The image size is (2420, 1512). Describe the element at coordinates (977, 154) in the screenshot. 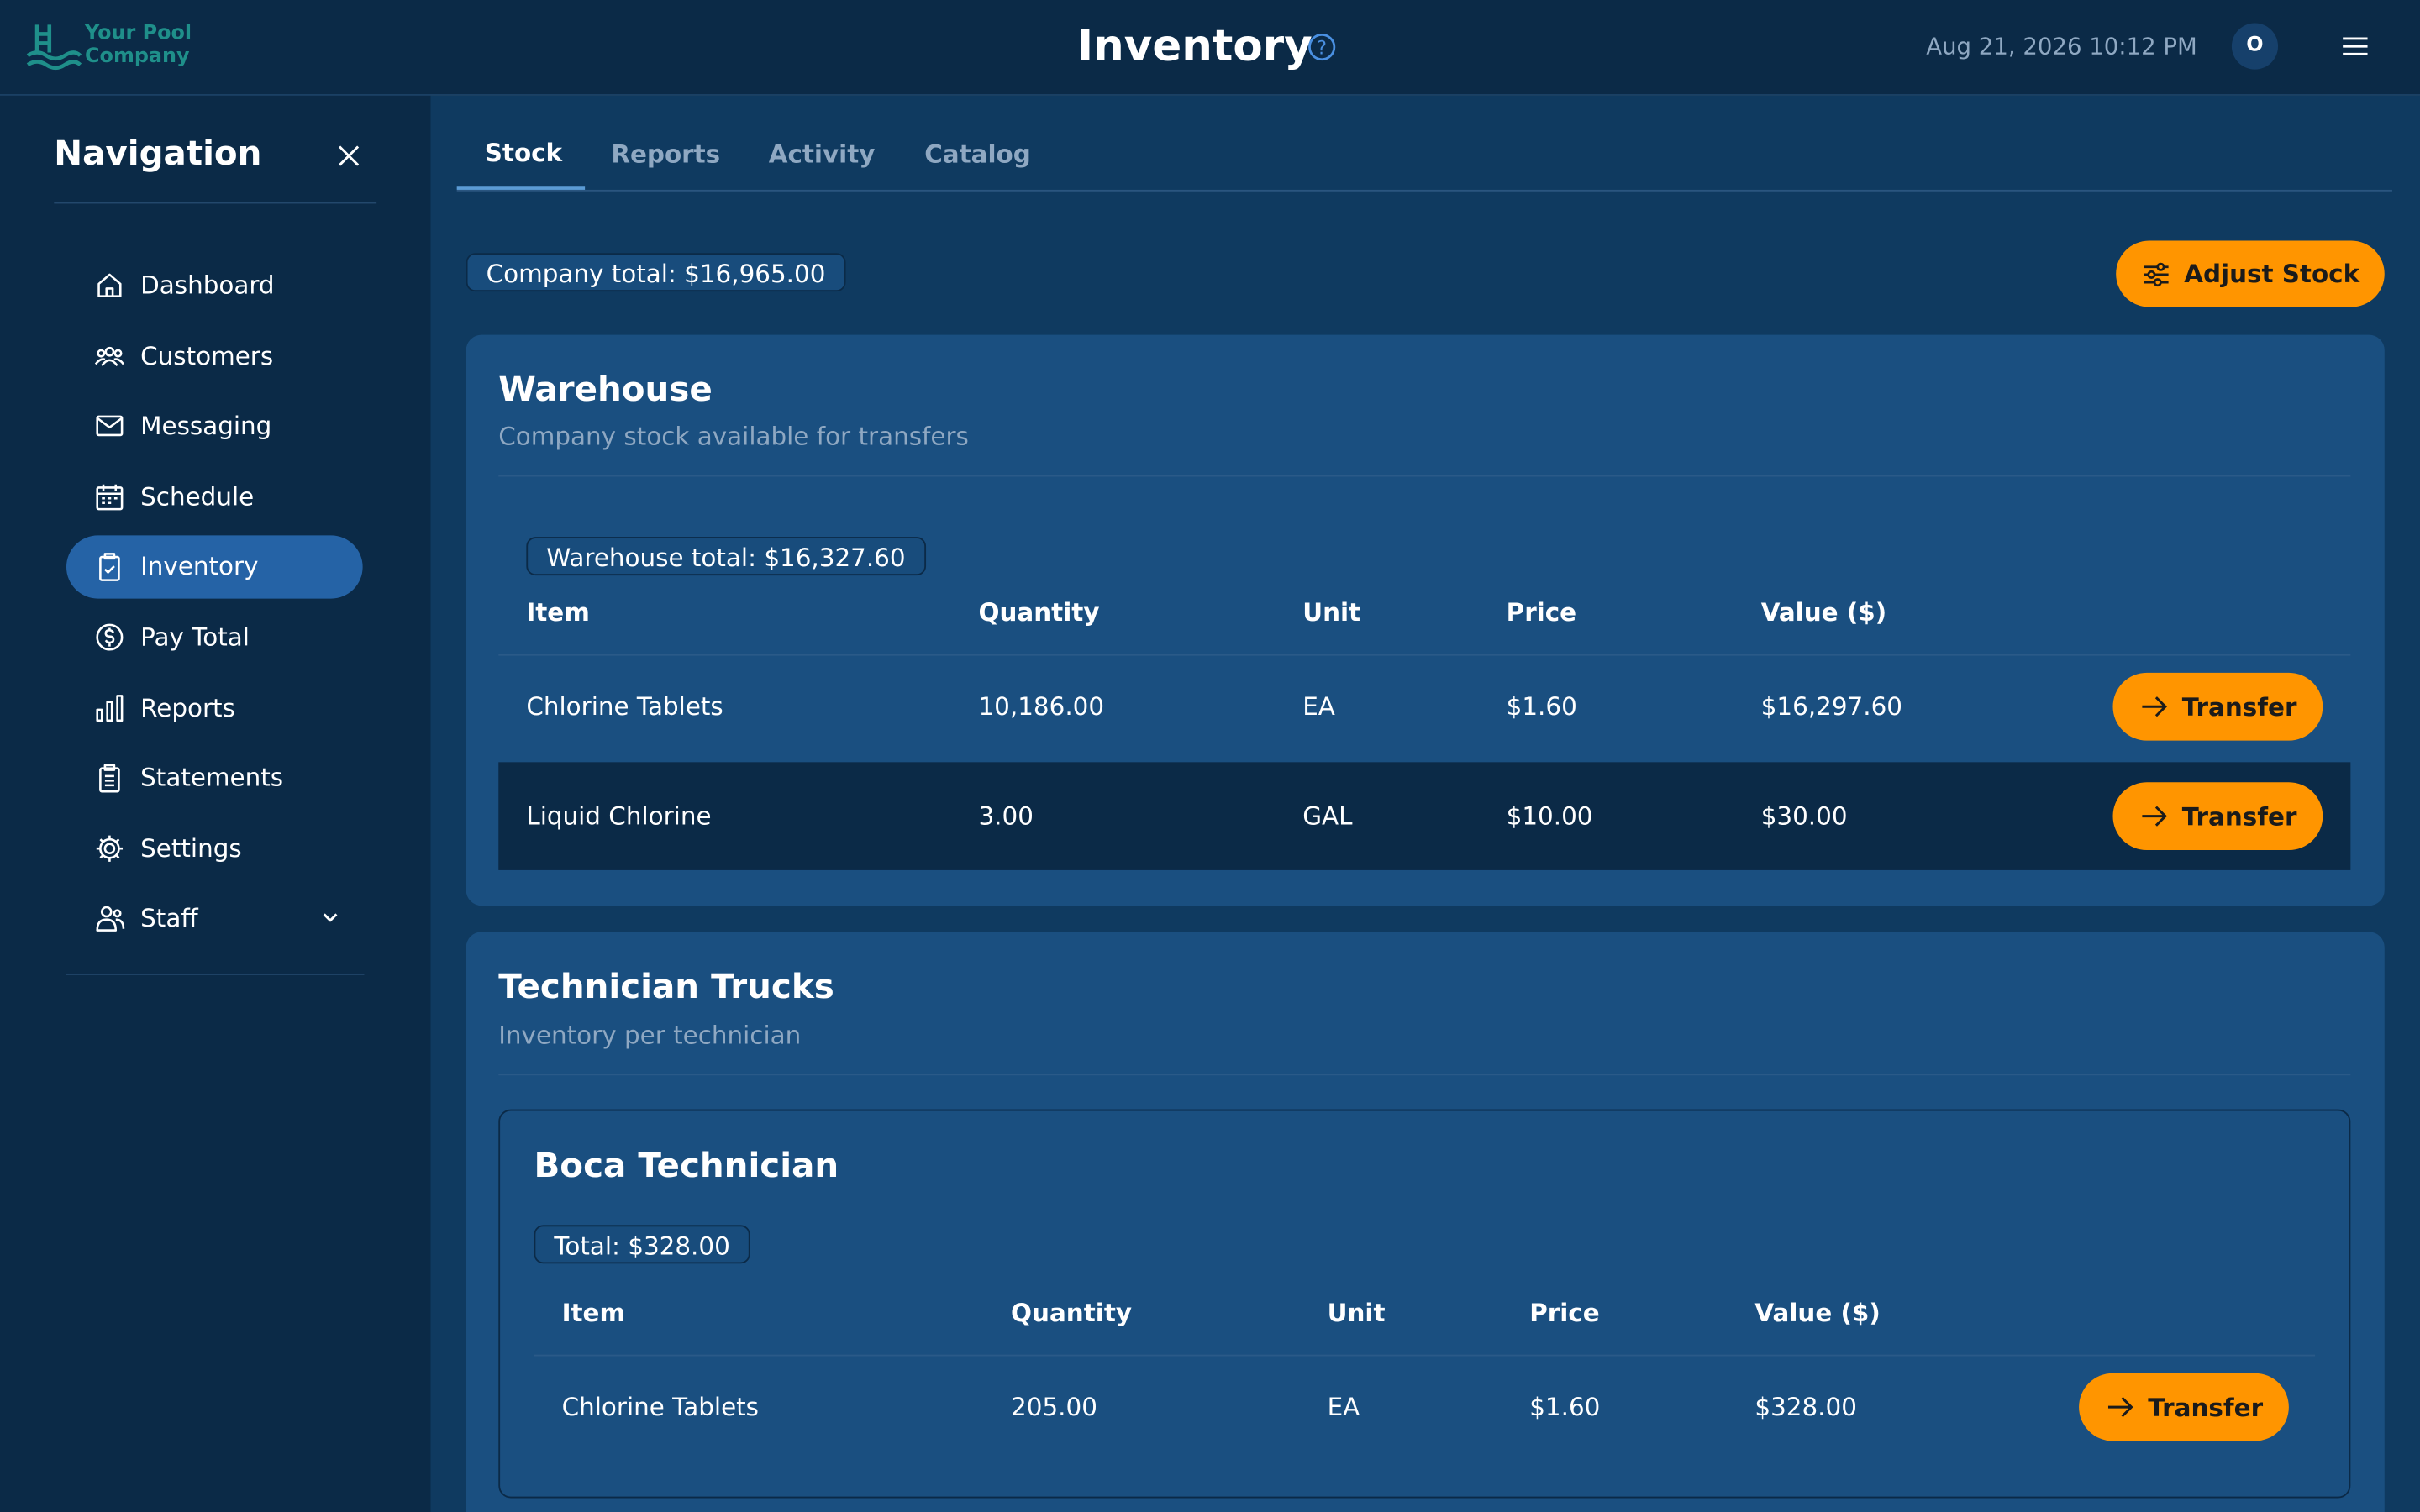

I see `tab: Catalog` at that location.